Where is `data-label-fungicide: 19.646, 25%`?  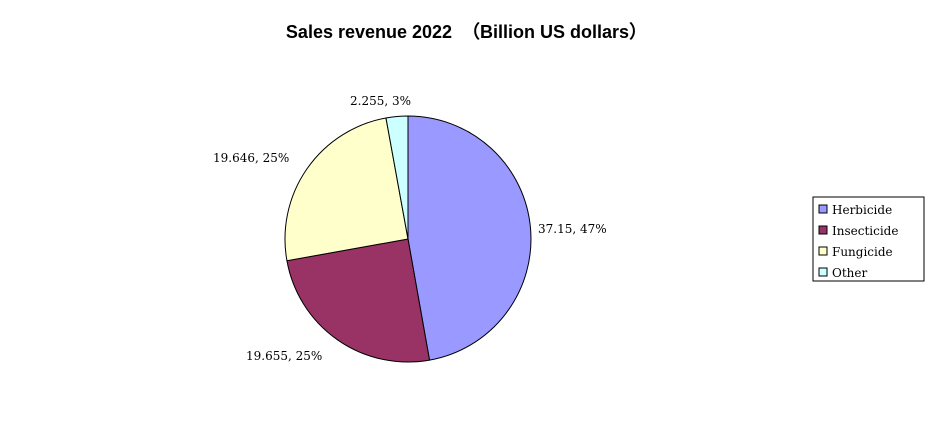
data-label-fungicide: 19.646, 25% is located at coordinates (251, 158).